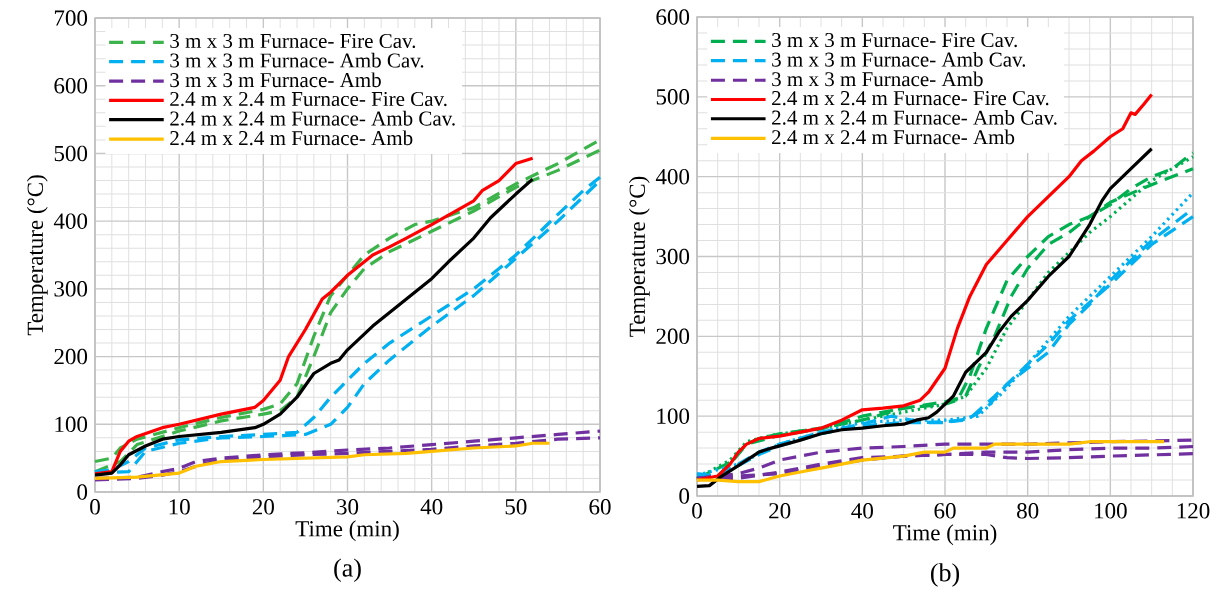 The image size is (1220, 612). I want to click on x-tick-label: 100, so click(1111, 511).